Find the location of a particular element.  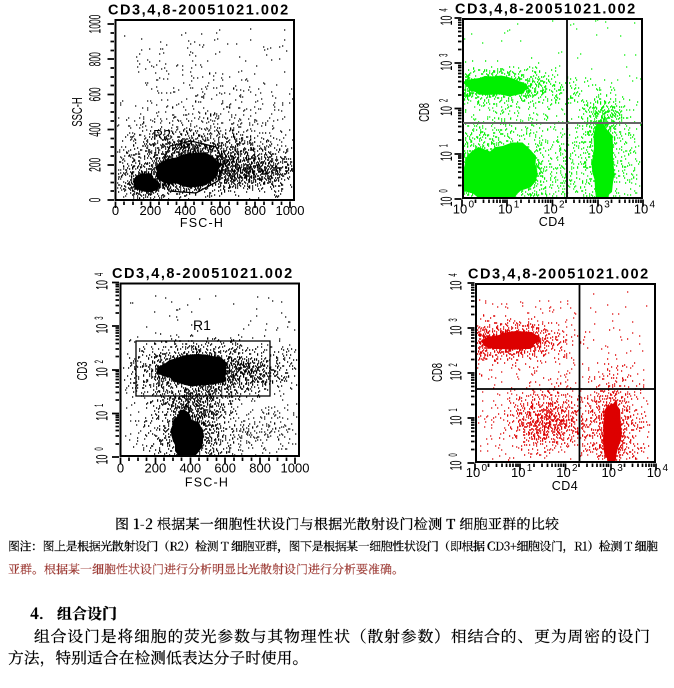

svg-text: R1 is located at coordinates (202, 325).